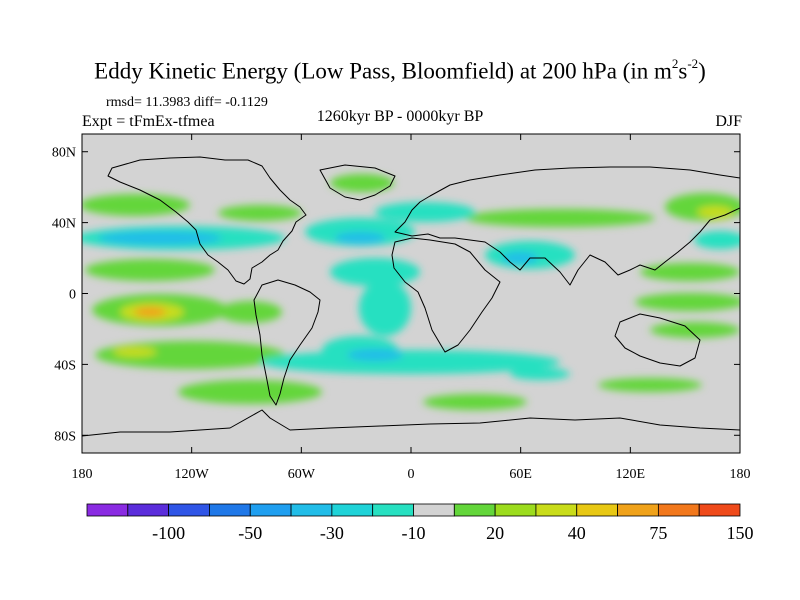 Image resolution: width=800 pixels, height=600 pixels. Describe the element at coordinates (64, 153) in the screenshot. I see `y-tick-label: 80N` at that location.